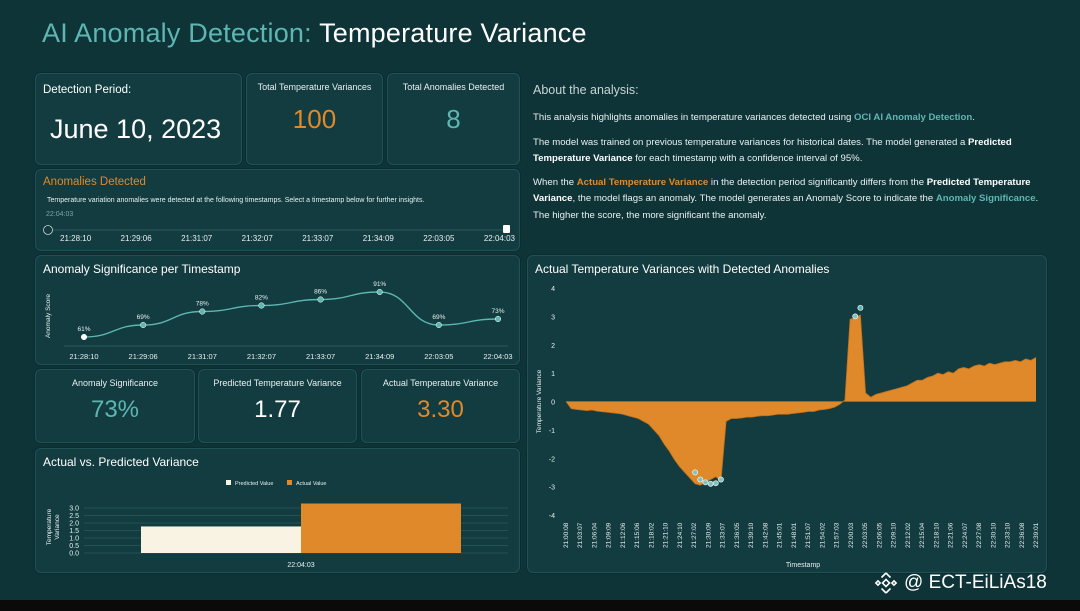 This screenshot has width=1080, height=611. What do you see at coordinates (87, 90) in the screenshot?
I see `detection-period-label: Detection Period:` at bounding box center [87, 90].